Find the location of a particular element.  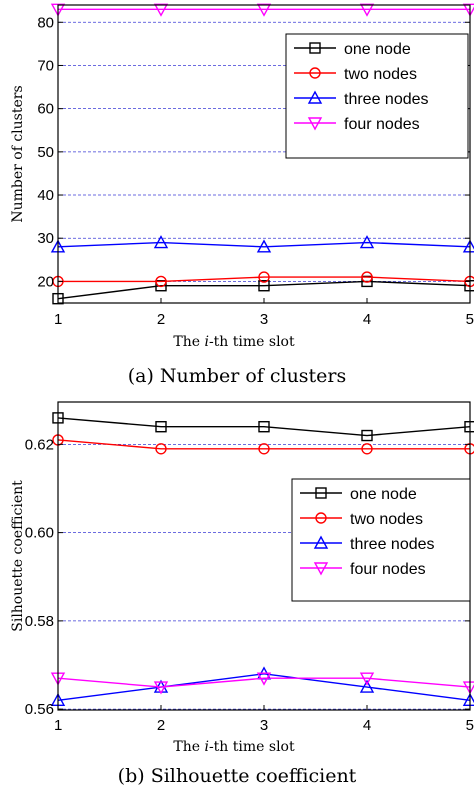

y-tick-label: 0.56 is located at coordinates (39, 709).